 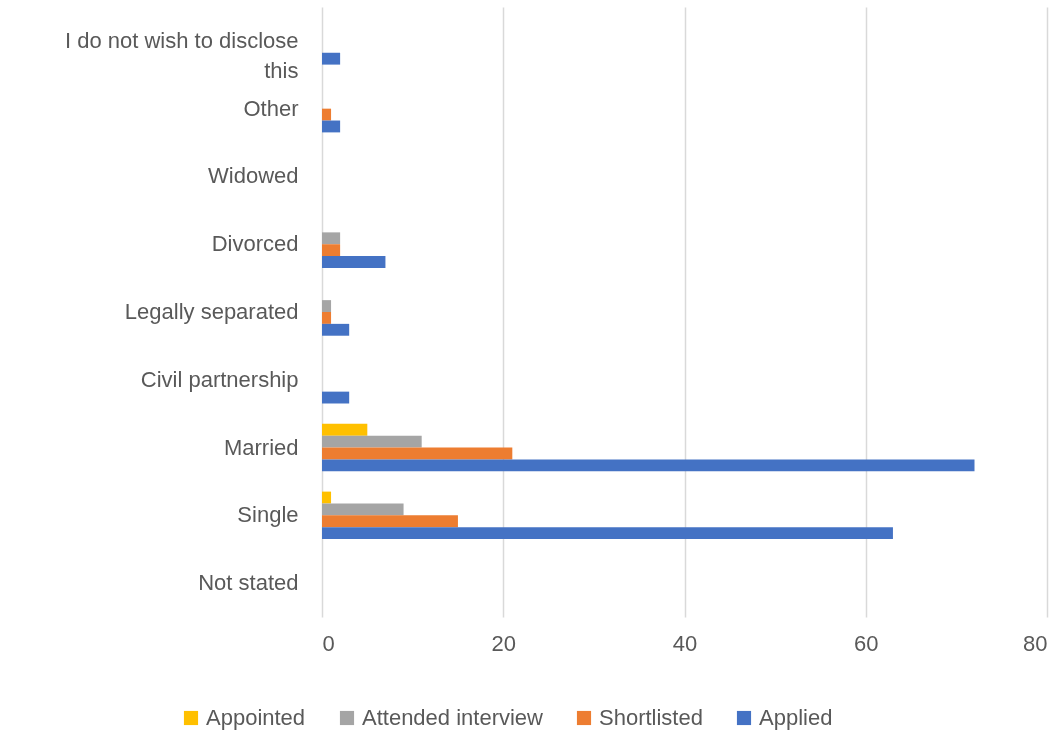 I want to click on y-tick-label: Legally separated, so click(x=211, y=311).